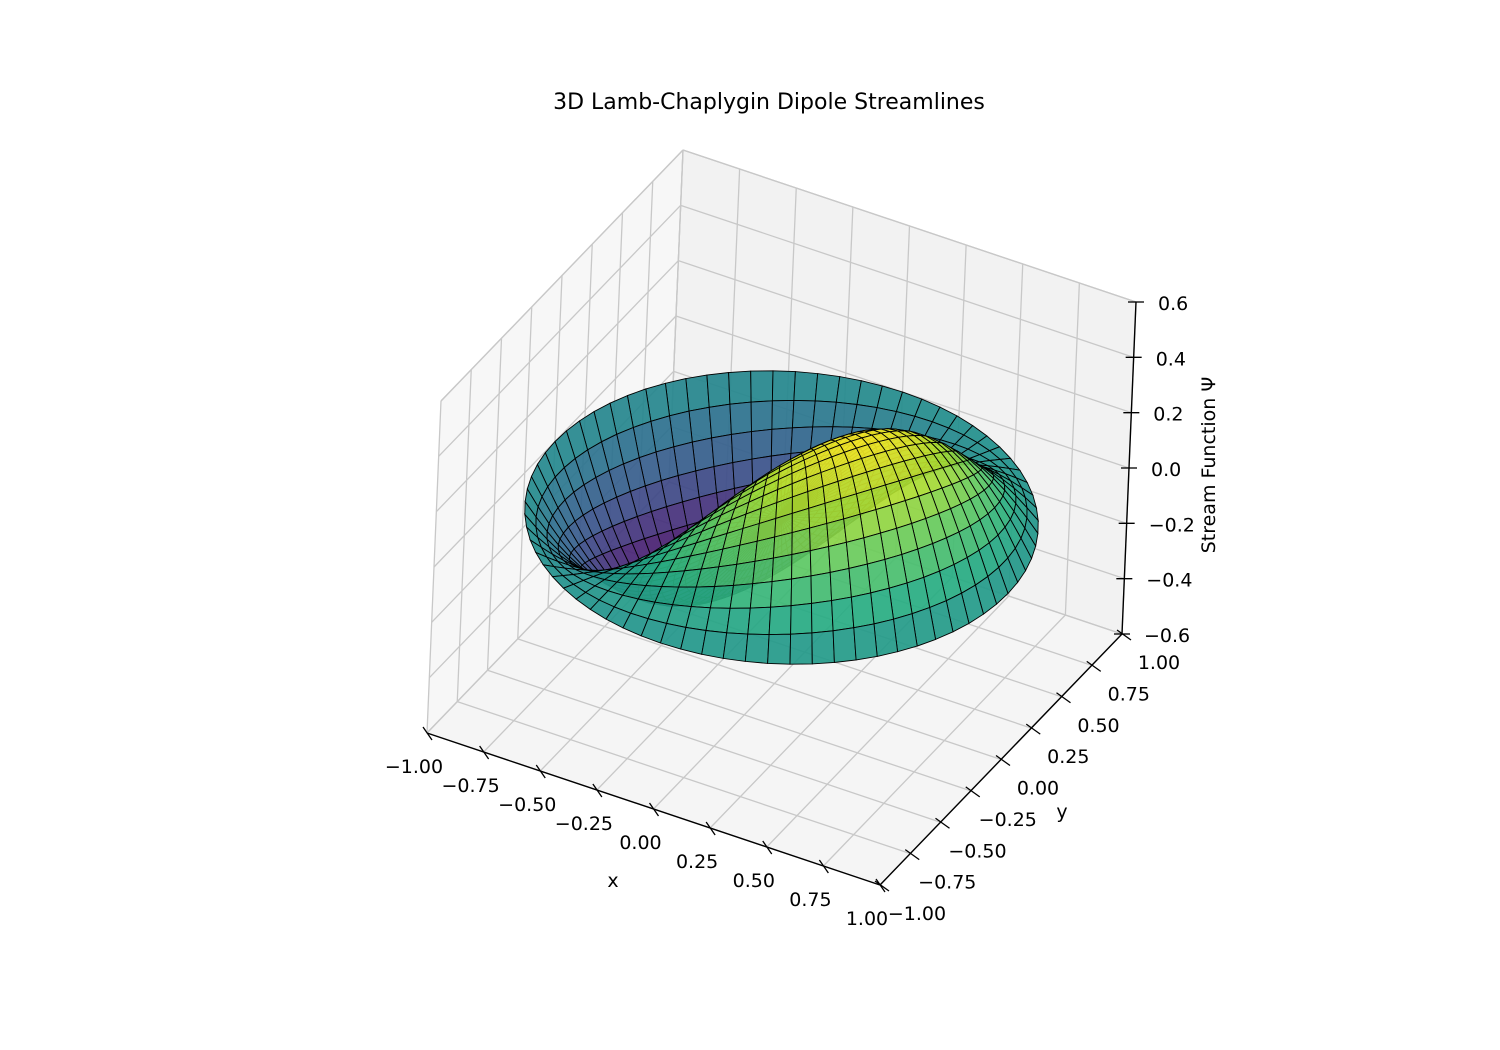 Image resolution: width=1500 pixels, height=1050 pixels. What do you see at coordinates (1172, 525) in the screenshot?
I see `z-tick-label: −0.2` at bounding box center [1172, 525].